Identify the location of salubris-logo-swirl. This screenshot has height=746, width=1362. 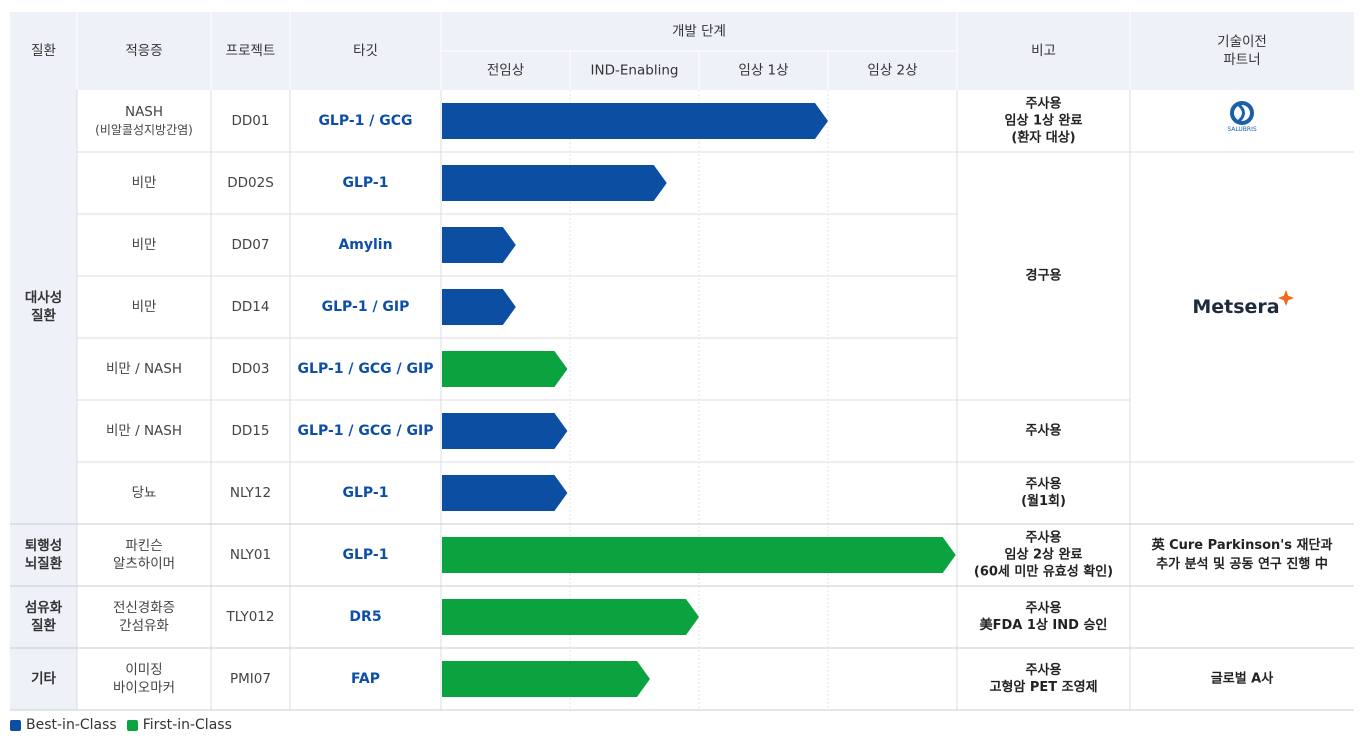
(1241, 113).